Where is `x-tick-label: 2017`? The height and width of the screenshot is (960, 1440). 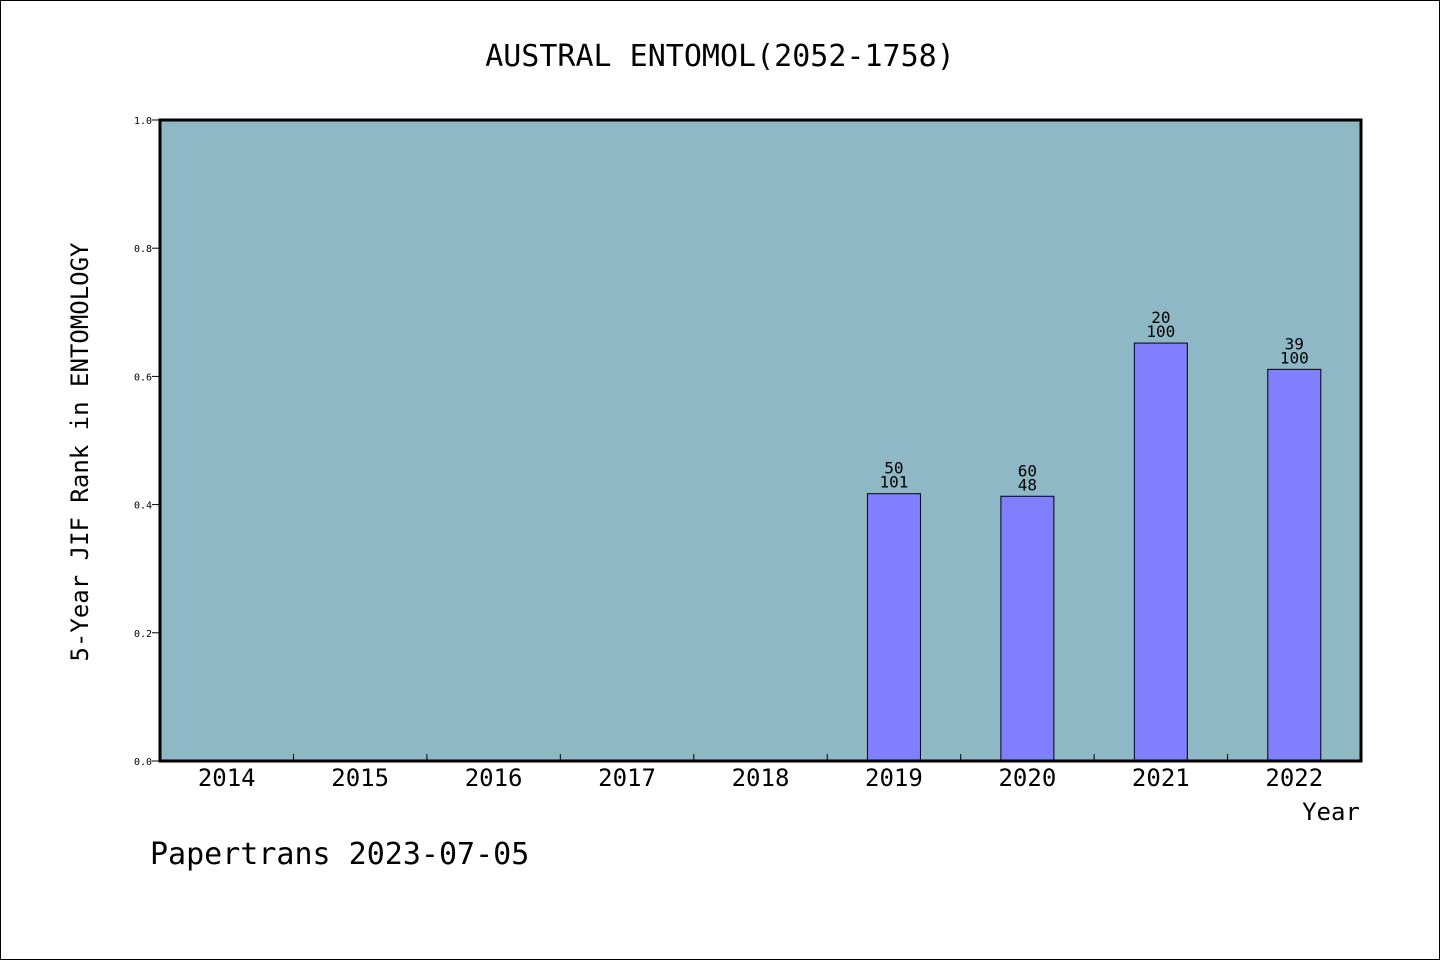
x-tick-label: 2017 is located at coordinates (627, 778).